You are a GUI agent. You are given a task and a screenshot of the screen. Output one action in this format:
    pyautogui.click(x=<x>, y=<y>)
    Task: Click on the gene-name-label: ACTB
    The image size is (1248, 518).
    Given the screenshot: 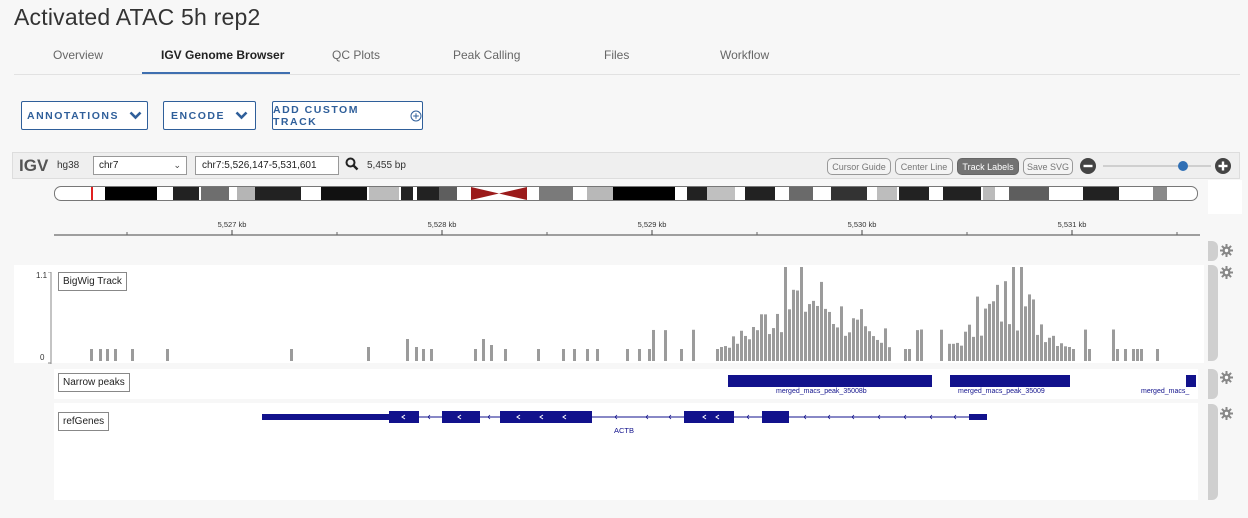 What is the action you would take?
    pyautogui.click(x=624, y=430)
    